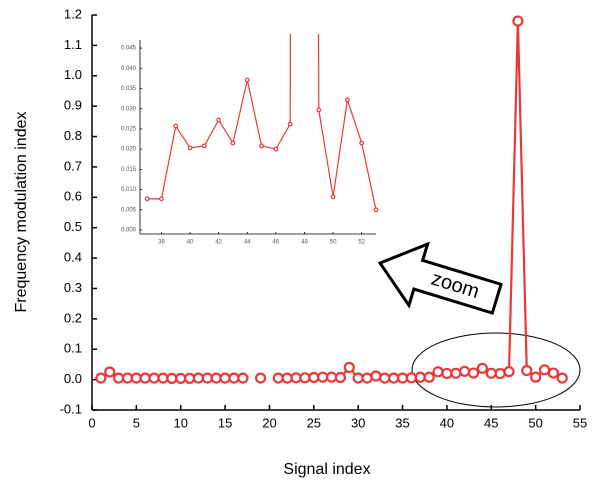 The height and width of the screenshot is (486, 597). I want to click on y-tick-label: 0.040, so click(129, 69).